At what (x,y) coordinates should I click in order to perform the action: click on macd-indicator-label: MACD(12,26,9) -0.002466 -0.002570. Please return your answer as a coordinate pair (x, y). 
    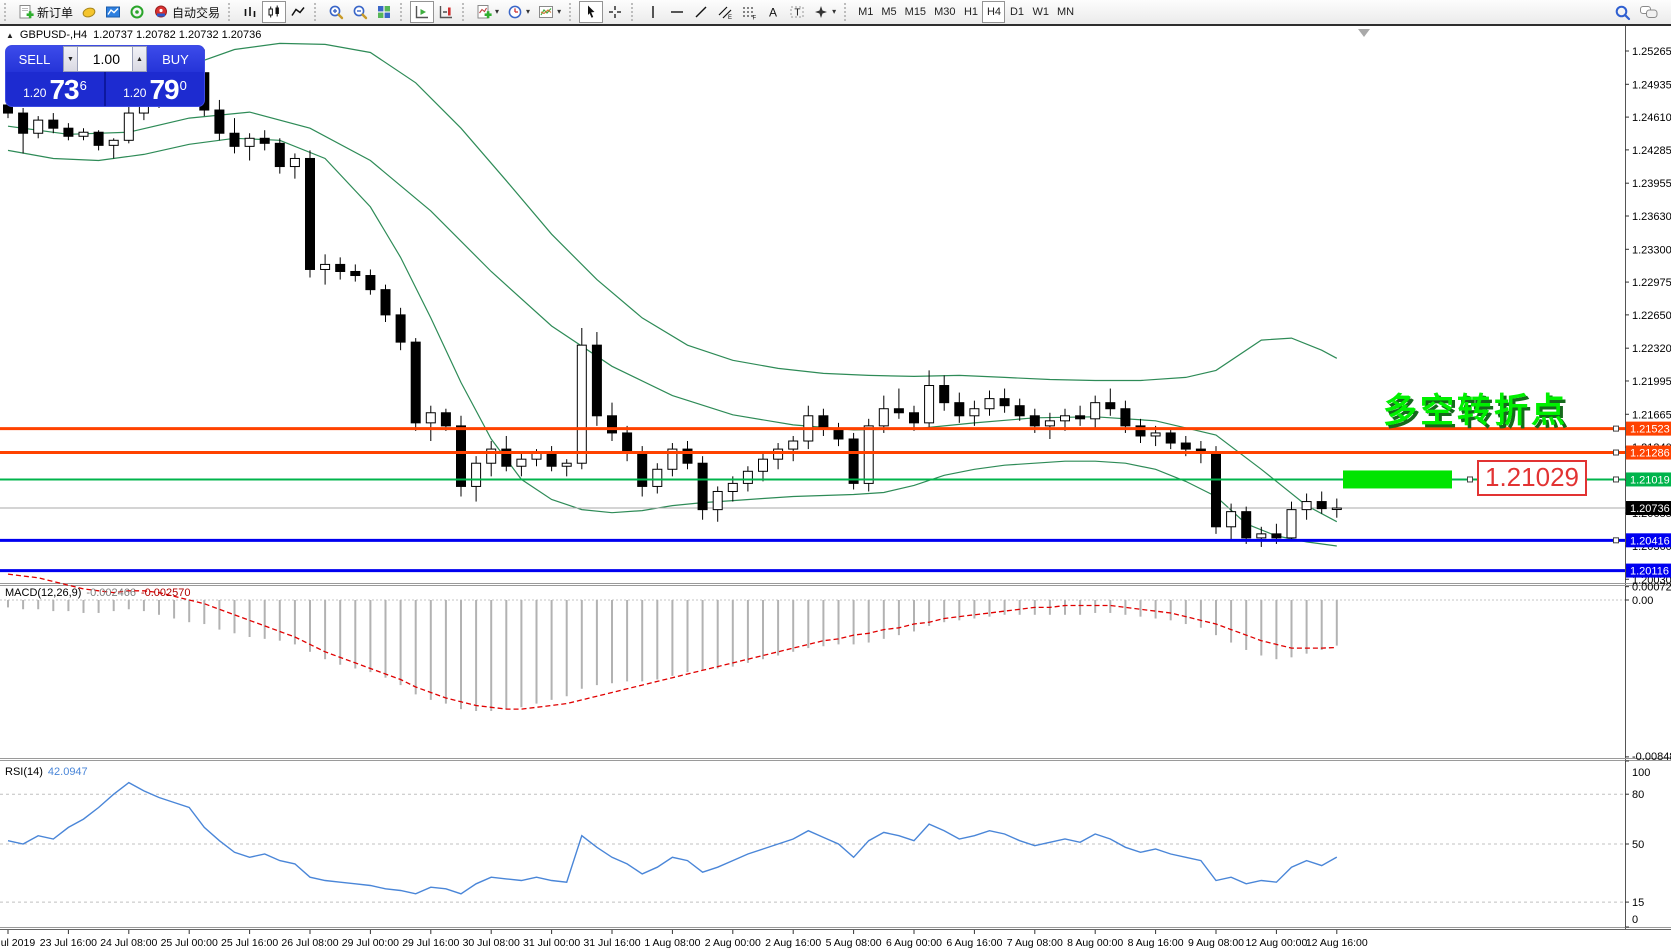
    Looking at the image, I should click on (98, 593).